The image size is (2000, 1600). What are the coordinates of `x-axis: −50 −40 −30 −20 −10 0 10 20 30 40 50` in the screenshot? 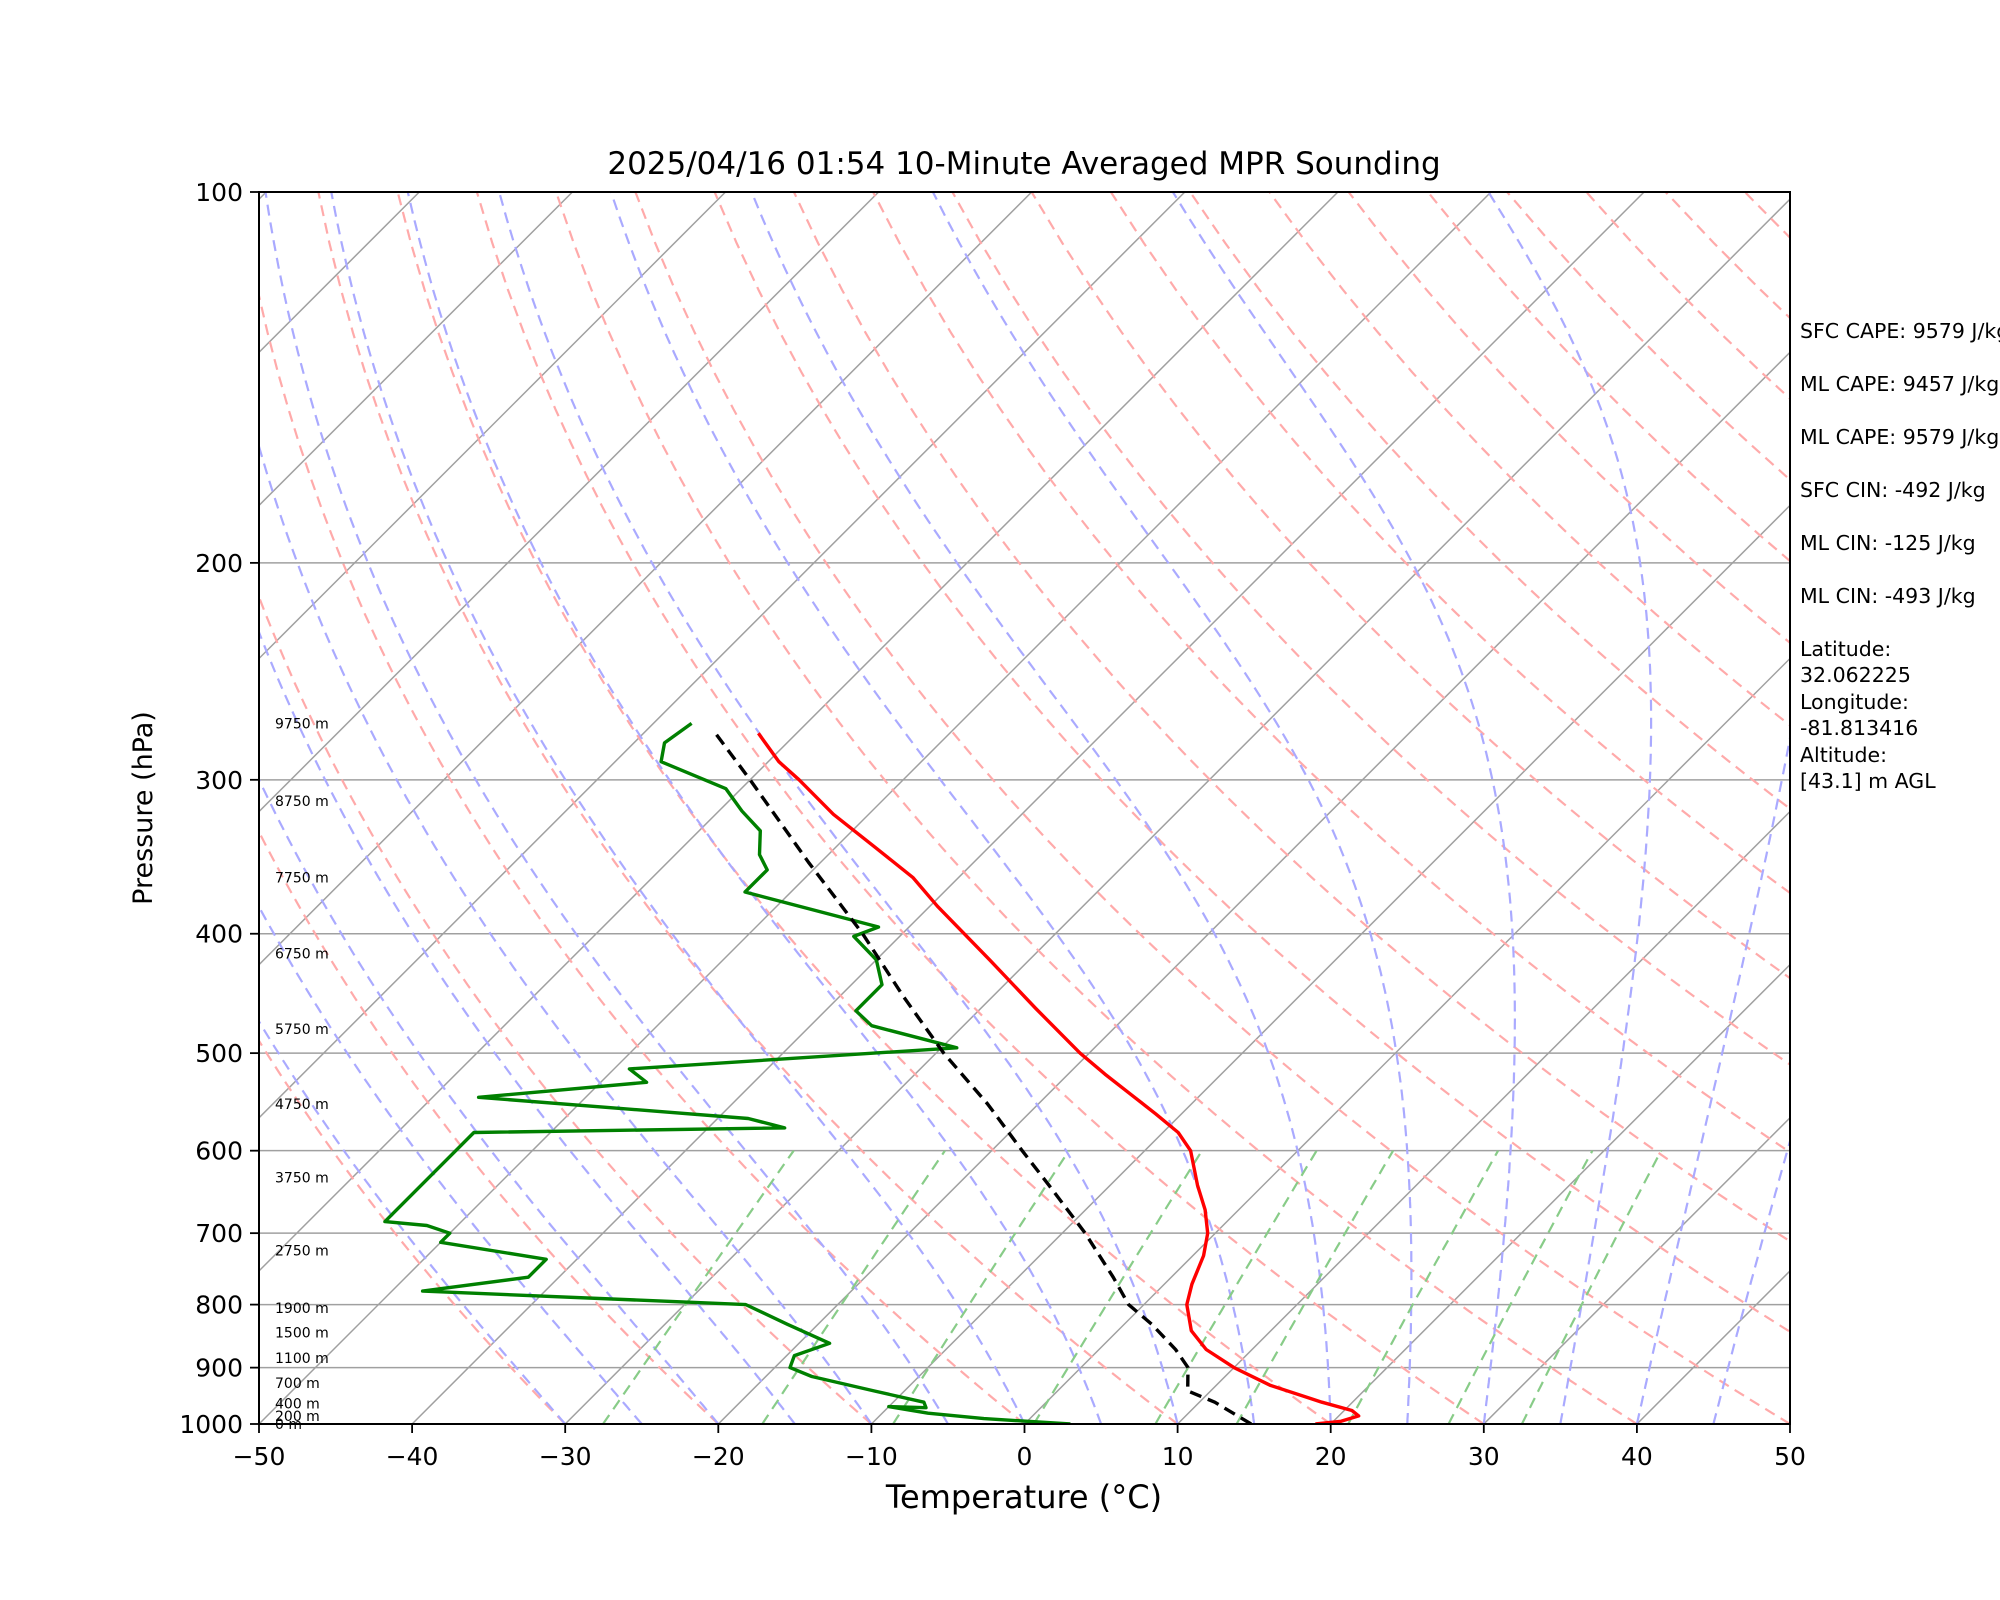 It's located at (1019, 1447).